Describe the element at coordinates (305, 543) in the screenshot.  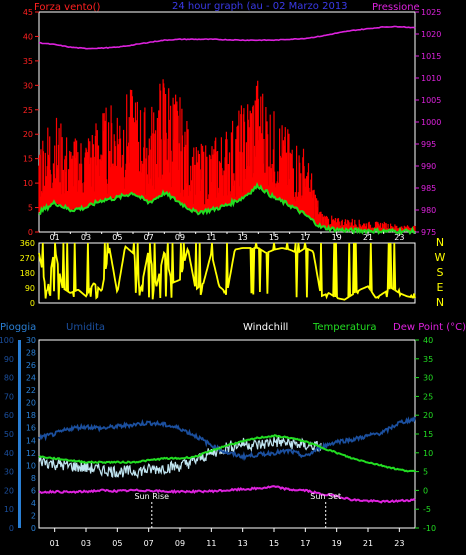
I see `temperature-humidity-x-tick-label: 17` at that location.